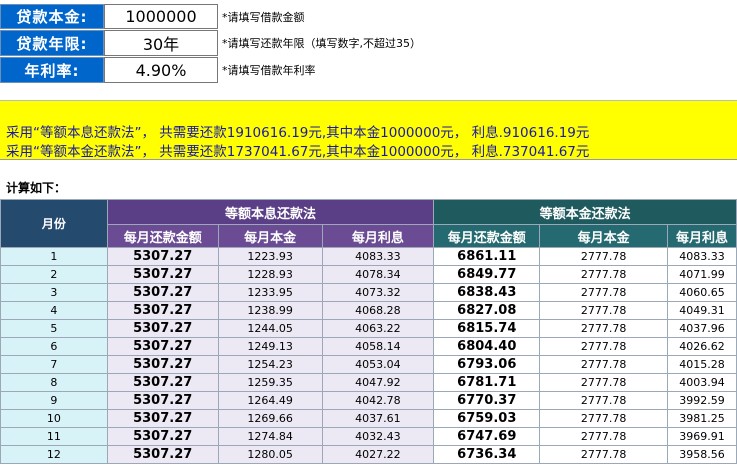  Describe the element at coordinates (487, 310) in the screenshot. I see `payment-b-cell: 6827.08` at that location.